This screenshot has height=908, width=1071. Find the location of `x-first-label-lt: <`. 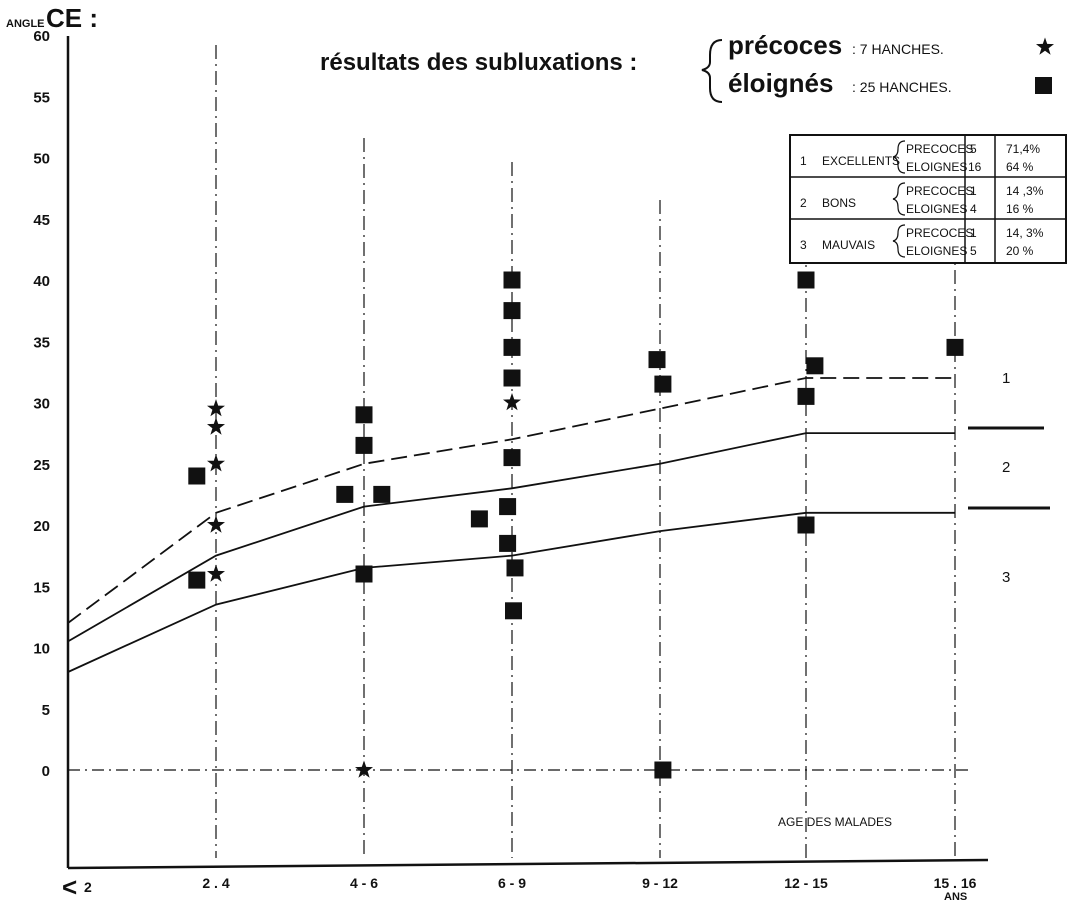

x-first-label-lt: < is located at coordinates (69, 887).